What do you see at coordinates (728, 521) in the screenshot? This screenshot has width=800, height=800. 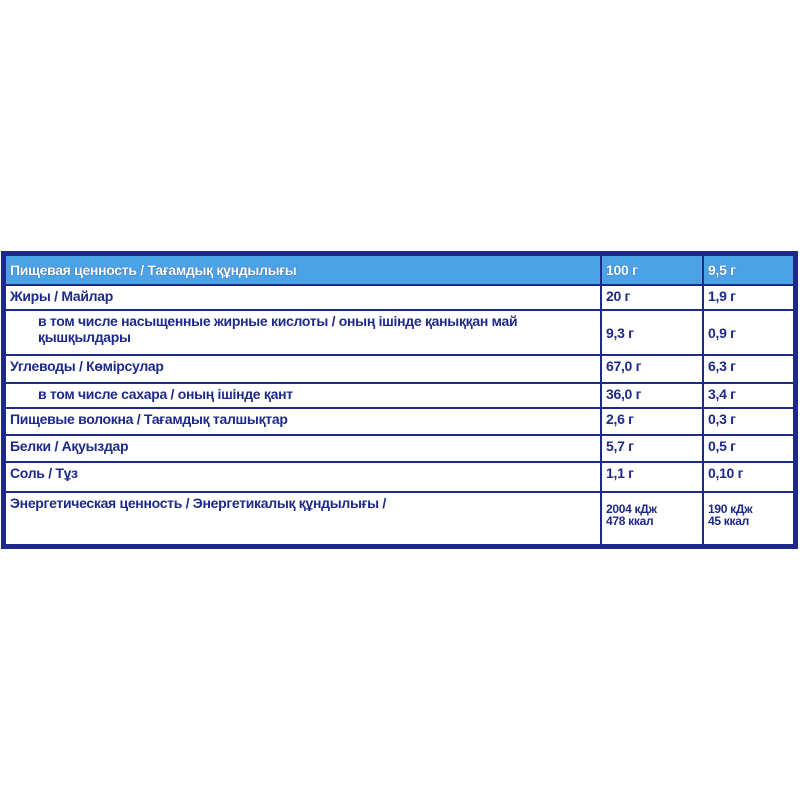 I see `energy-kcal: 45 ккал` at bounding box center [728, 521].